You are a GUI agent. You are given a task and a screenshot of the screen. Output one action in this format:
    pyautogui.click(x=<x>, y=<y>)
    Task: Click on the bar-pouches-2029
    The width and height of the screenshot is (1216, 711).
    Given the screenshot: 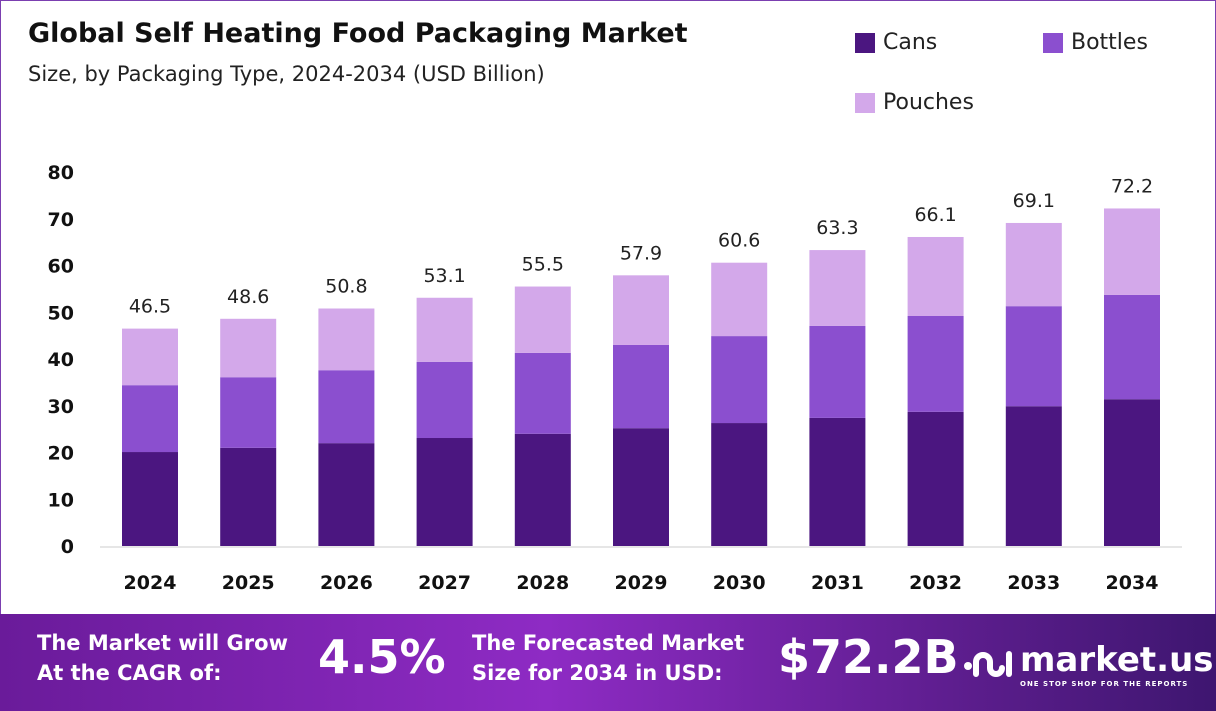 What is the action you would take?
    pyautogui.click(x=641, y=310)
    